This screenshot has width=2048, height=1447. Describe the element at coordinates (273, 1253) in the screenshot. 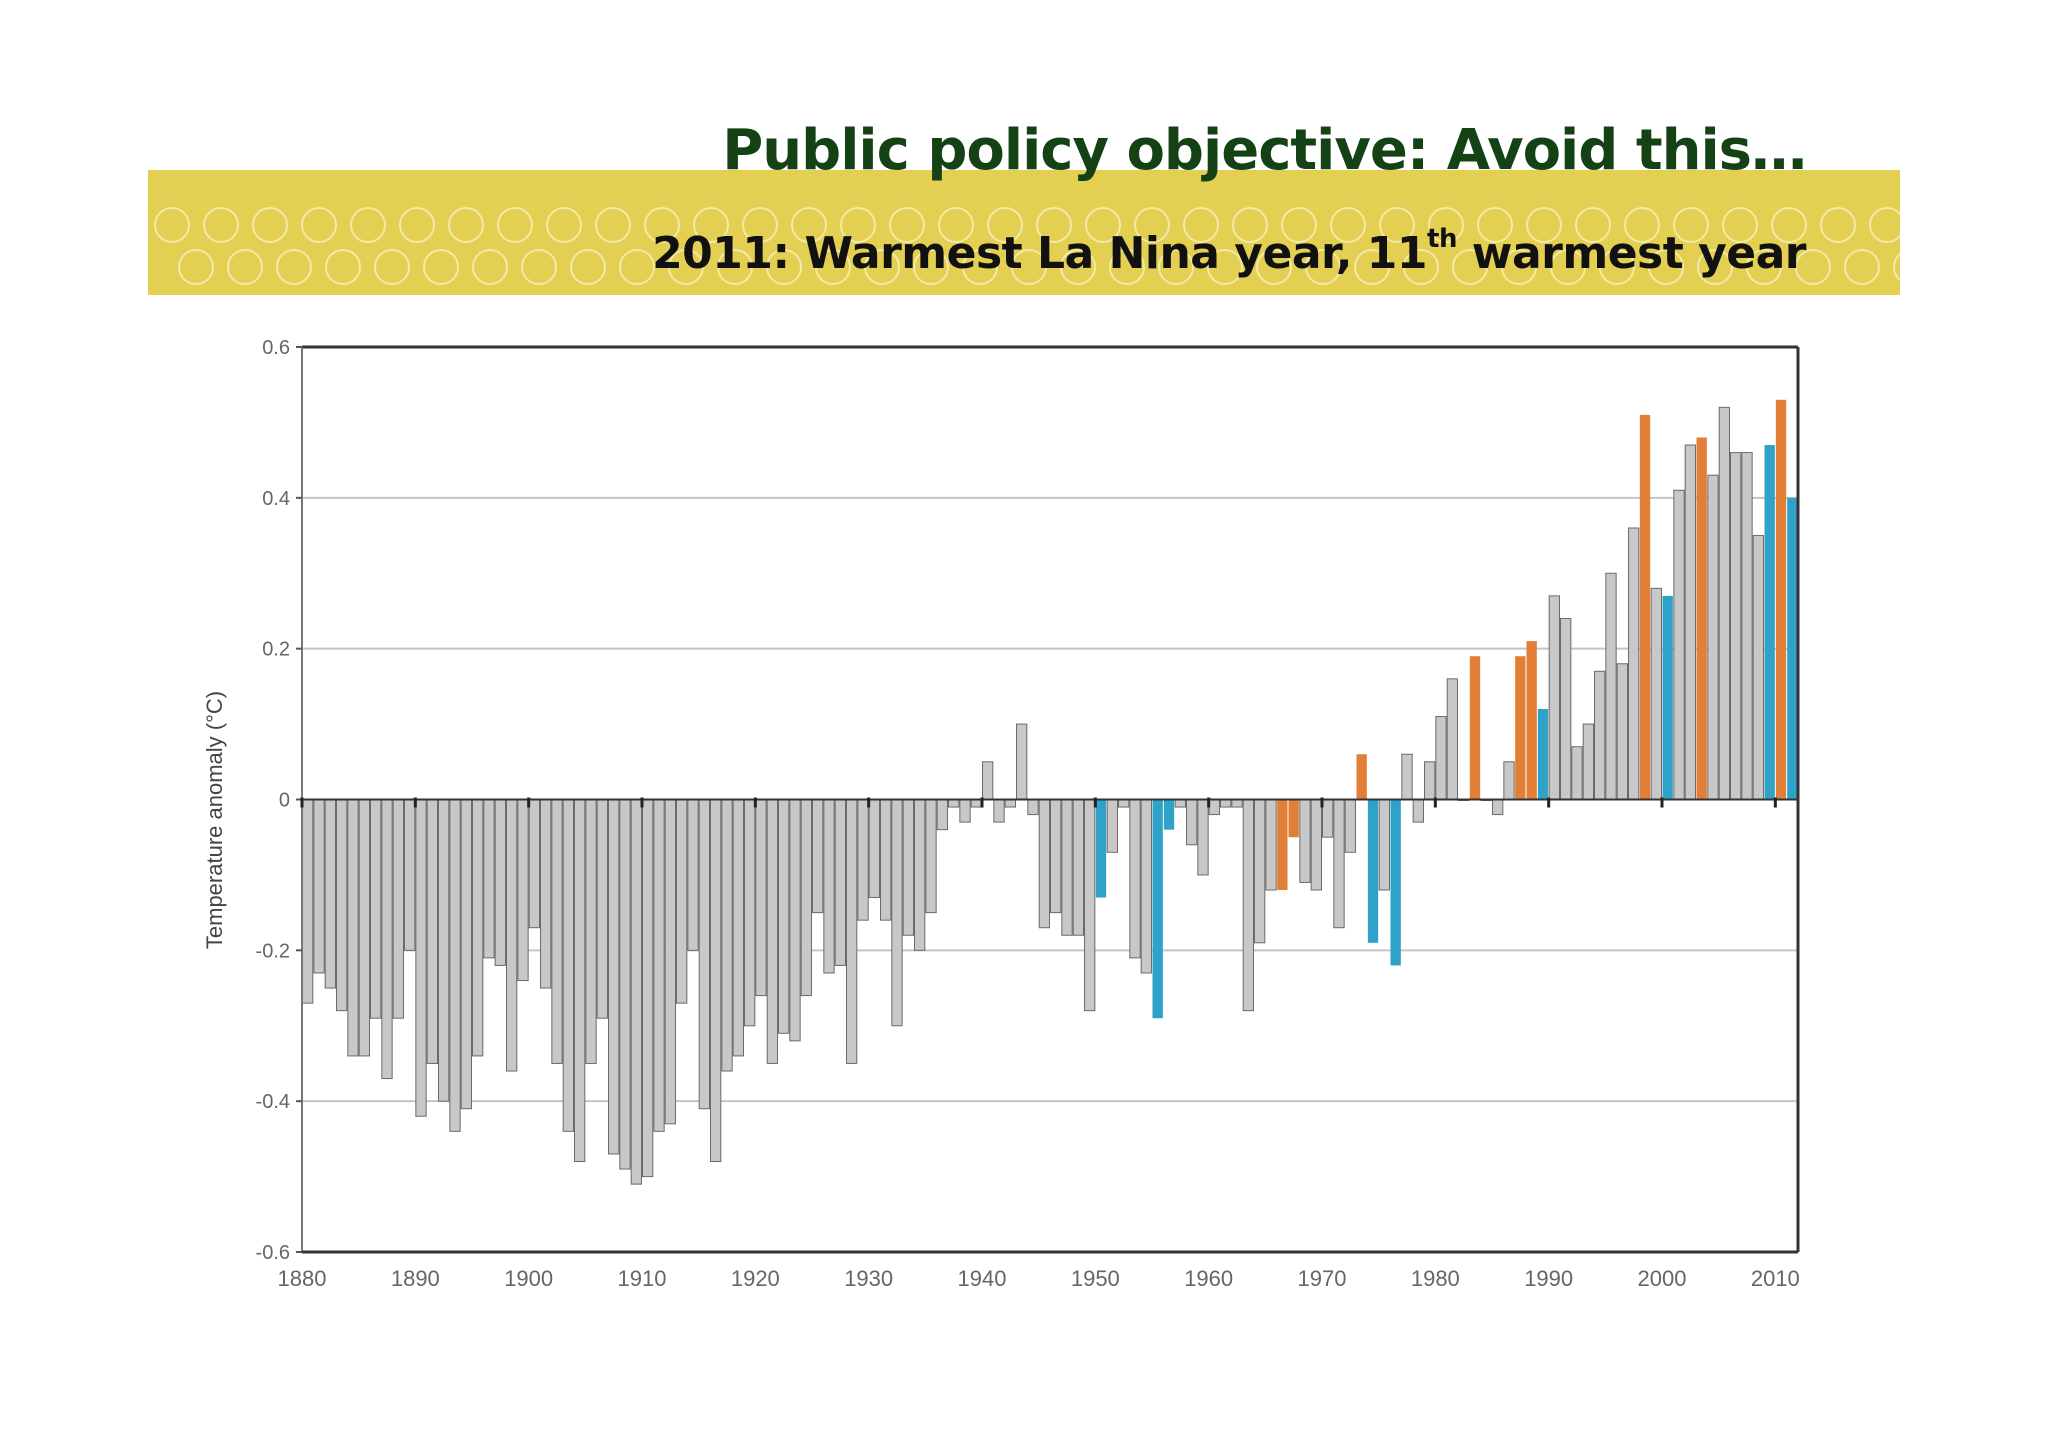

I see `y-tick-label: -0.6` at that location.